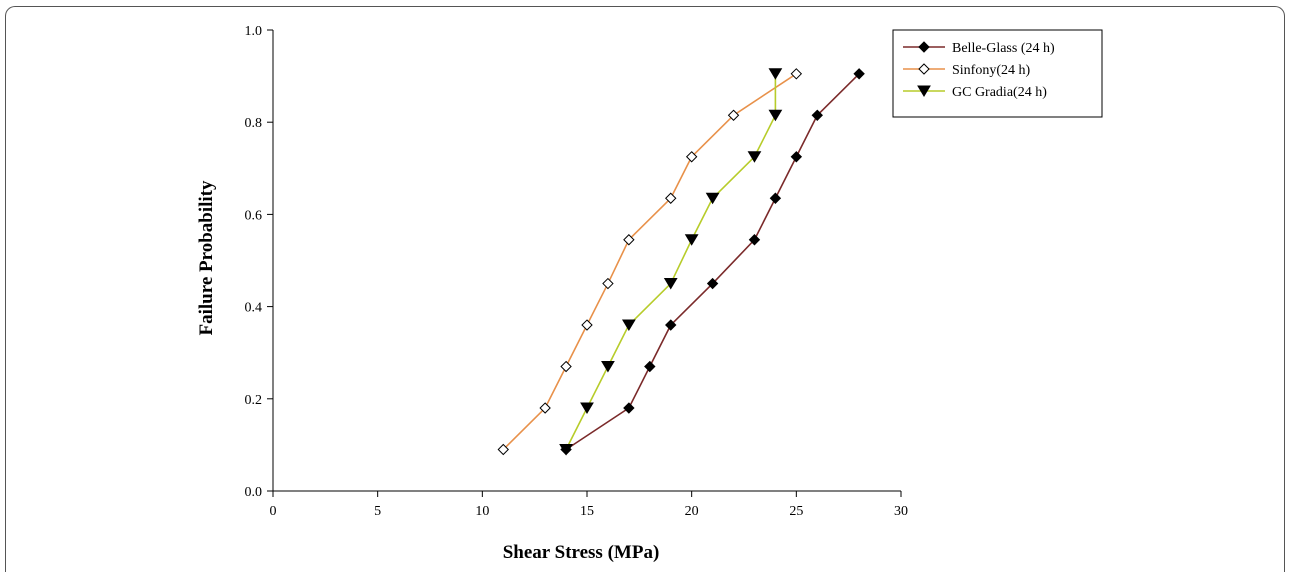 This screenshot has height=576, width=1292. What do you see at coordinates (999, 92) in the screenshot?
I see `legend-label: GC Gradia(24 h)` at bounding box center [999, 92].